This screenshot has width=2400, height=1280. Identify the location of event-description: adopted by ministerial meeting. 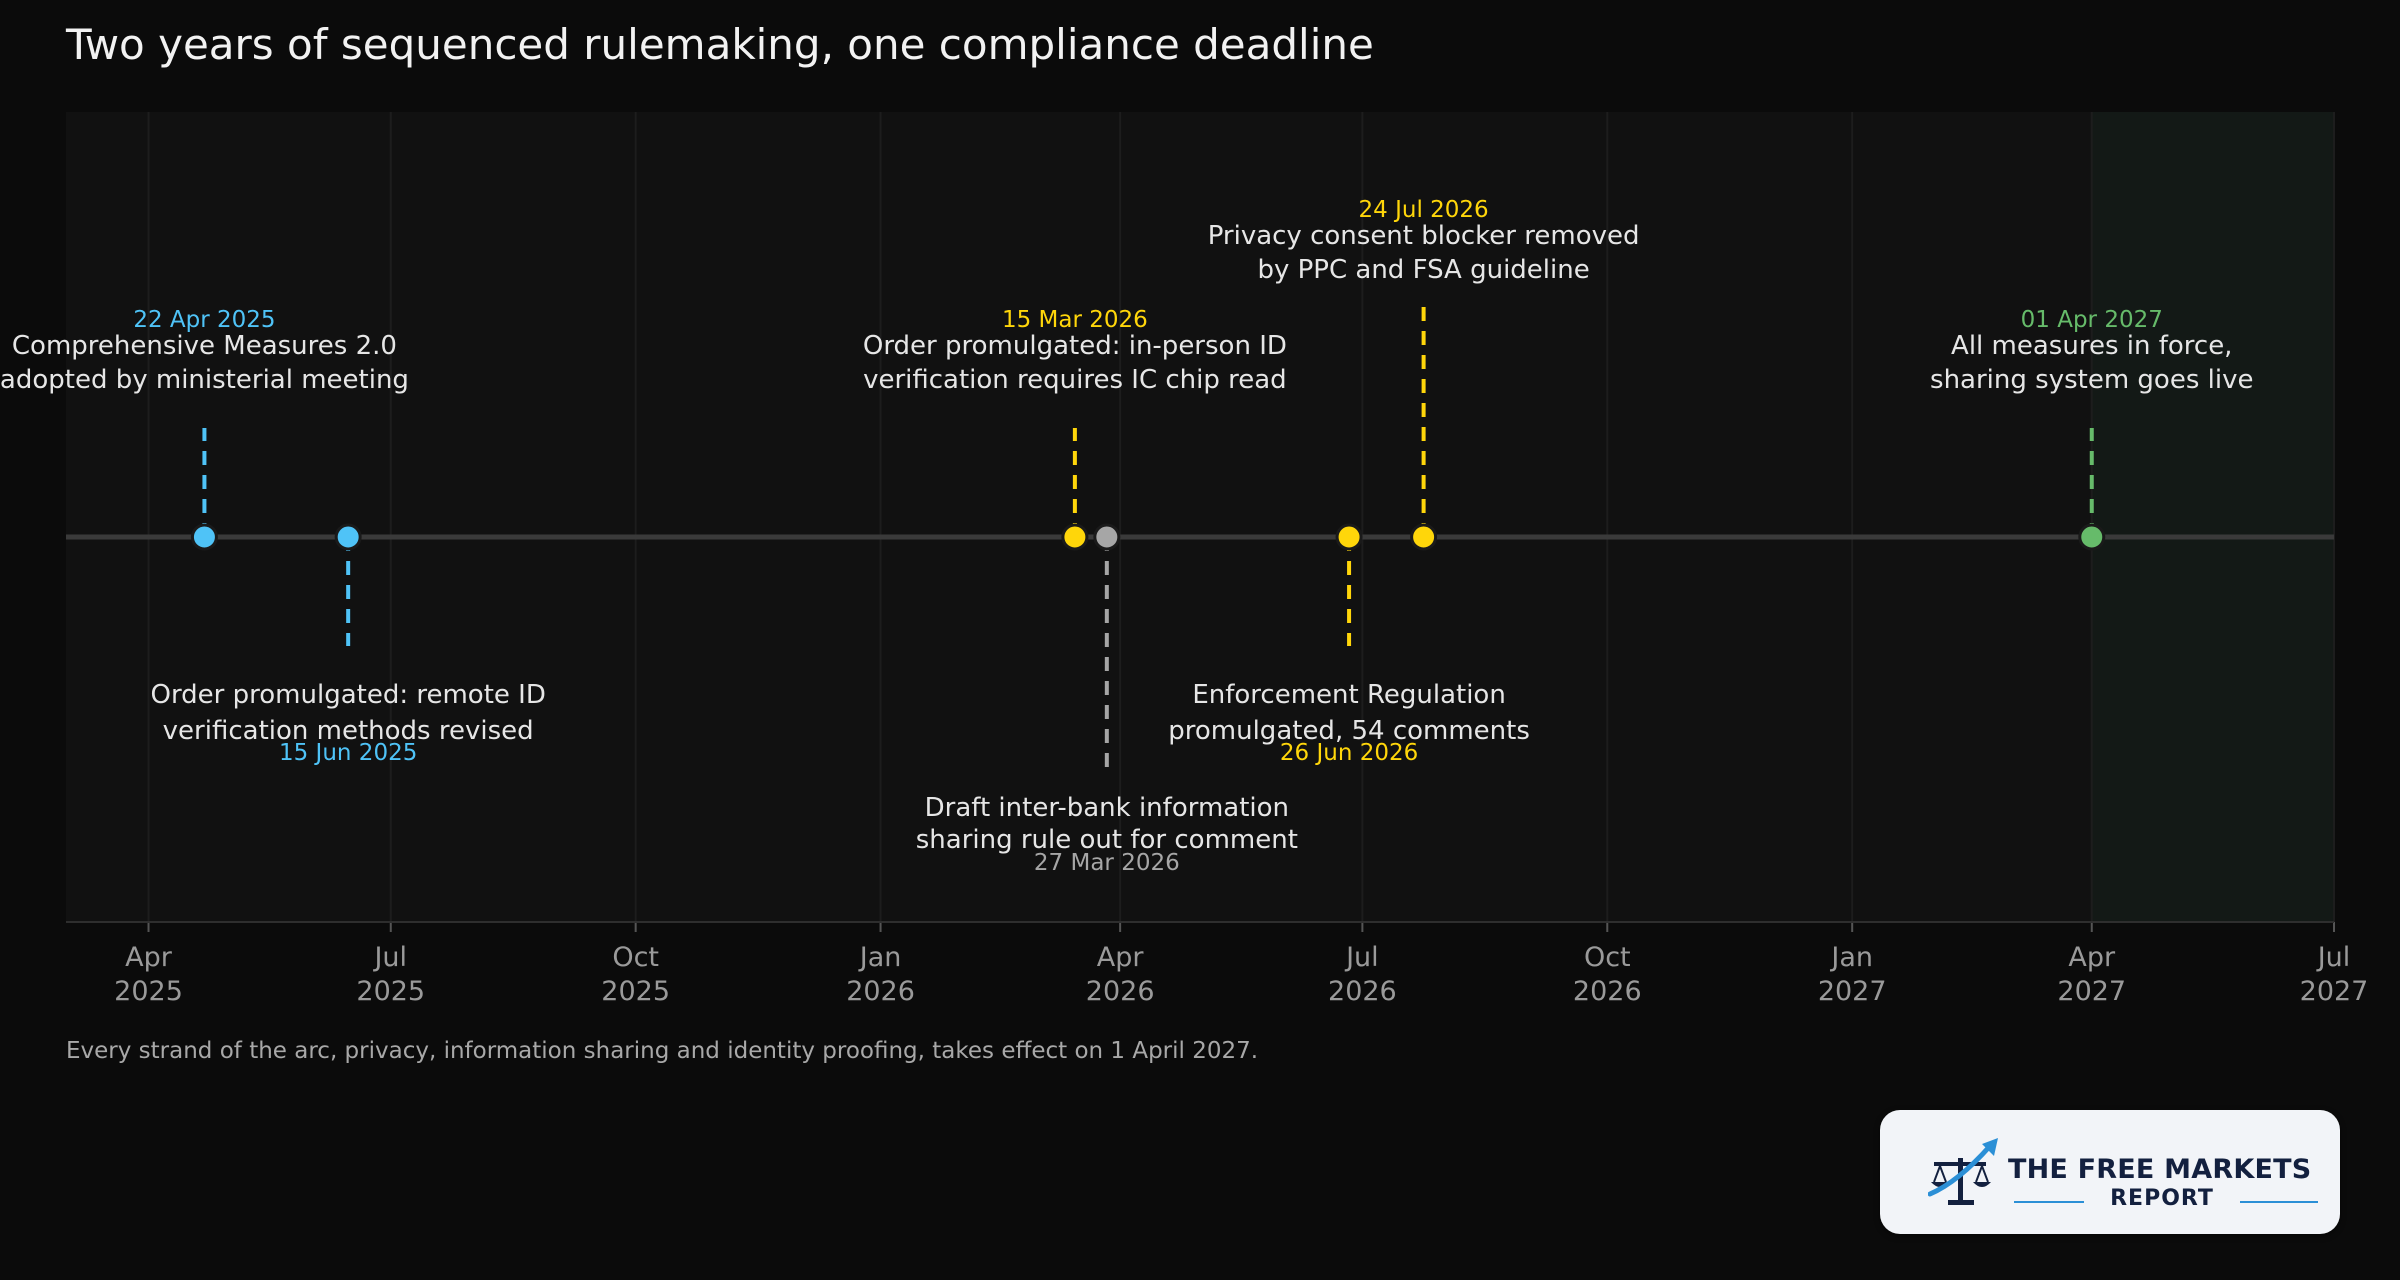
(204, 380).